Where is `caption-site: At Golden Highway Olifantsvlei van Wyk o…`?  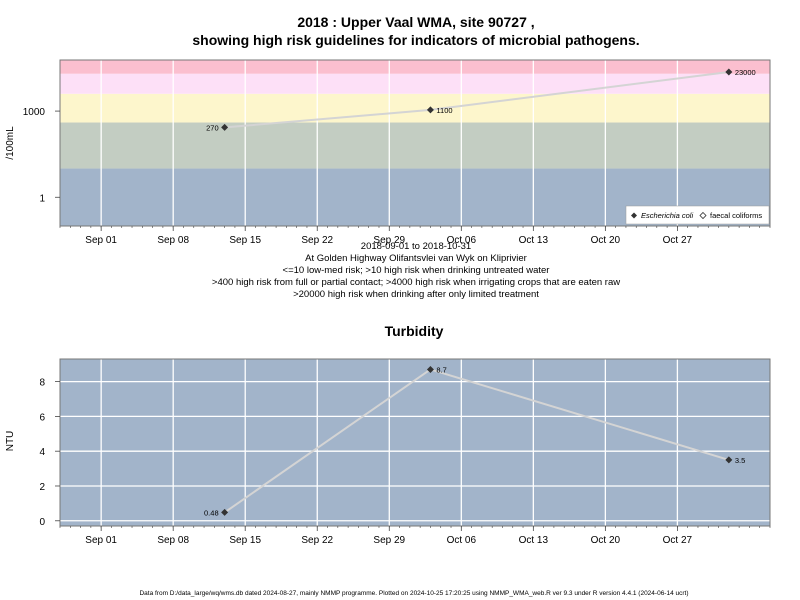
caption-site: At Golden Highway Olifantsvlei van Wyk o… is located at coordinates (416, 258).